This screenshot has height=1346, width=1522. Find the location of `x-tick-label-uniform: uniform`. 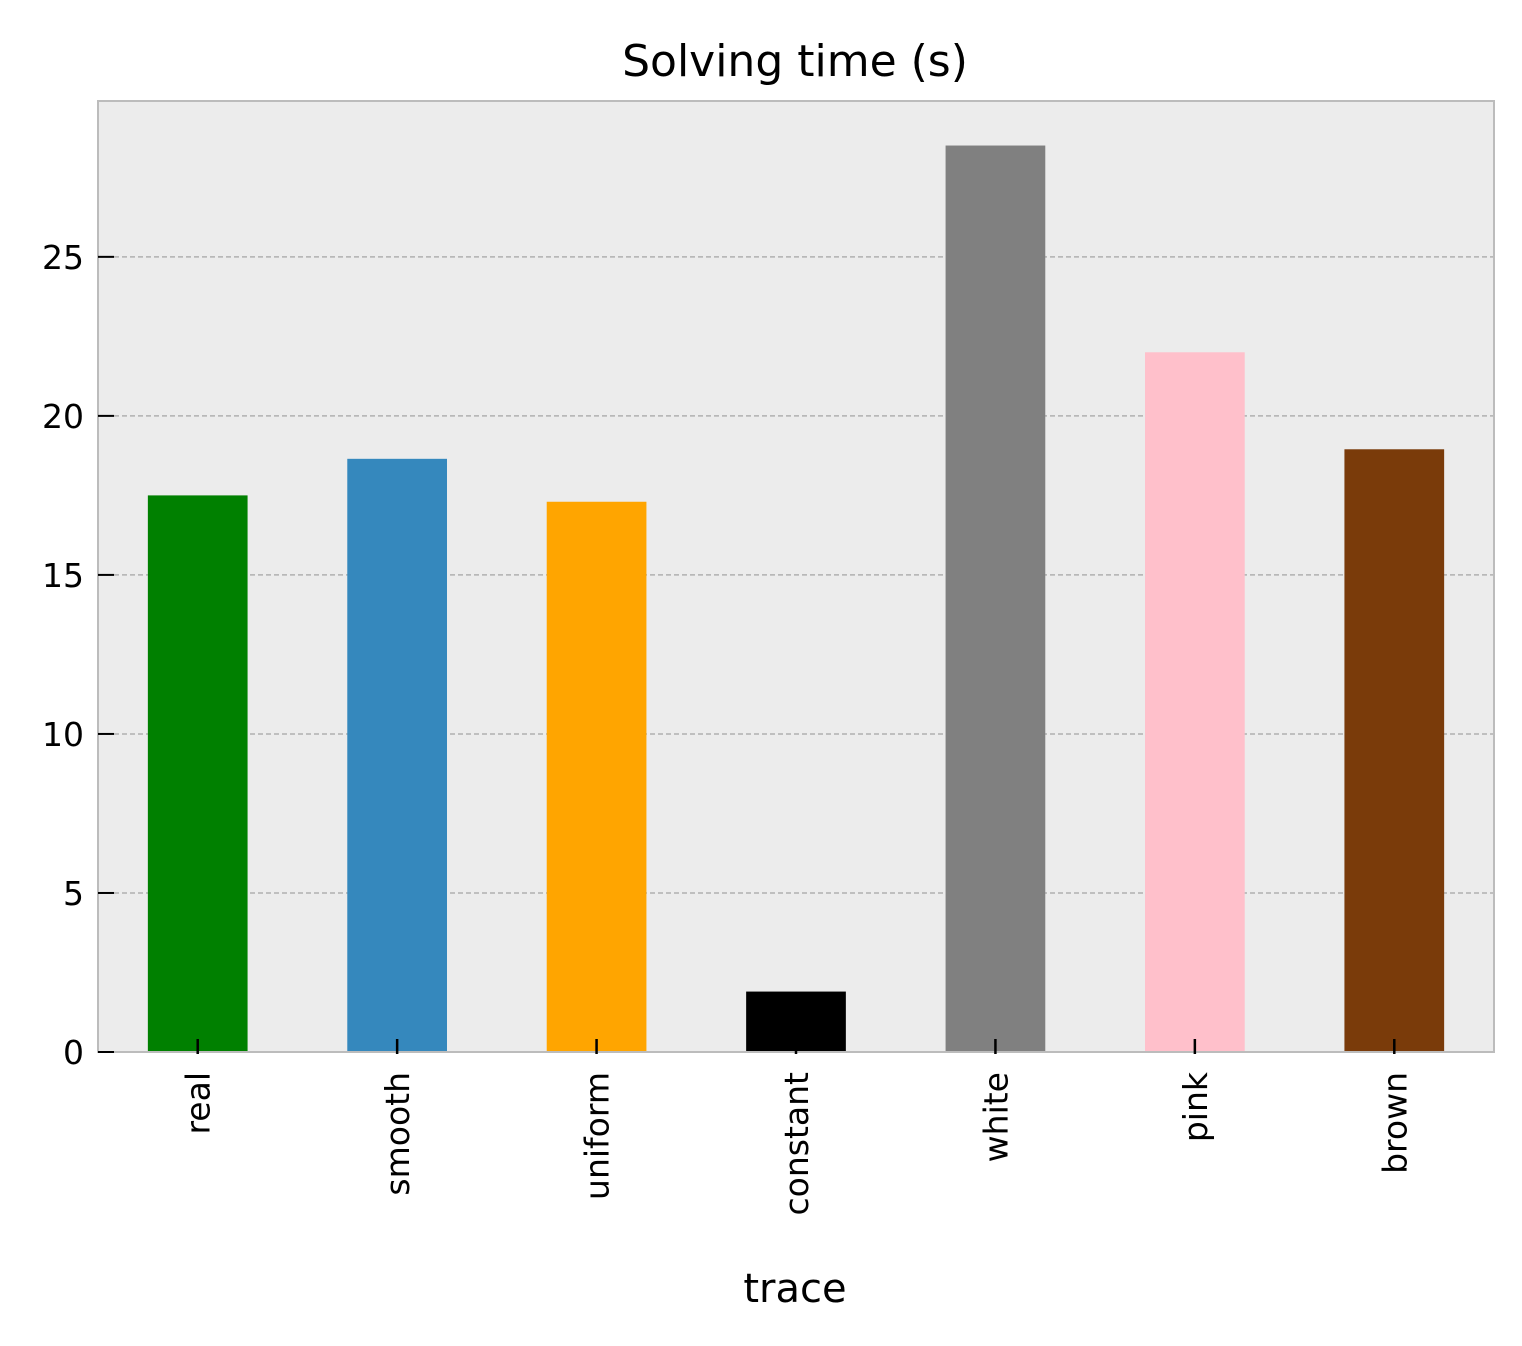

x-tick-label-uniform: uniform is located at coordinates (597, 1136).